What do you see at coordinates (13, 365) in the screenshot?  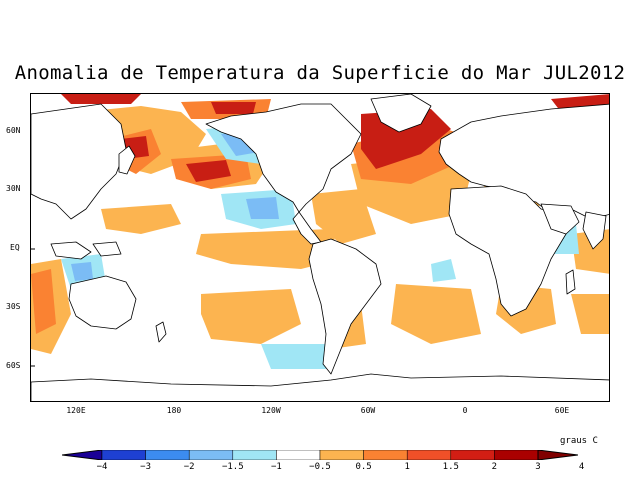 I see `lat-label-60s: 60S` at bounding box center [13, 365].